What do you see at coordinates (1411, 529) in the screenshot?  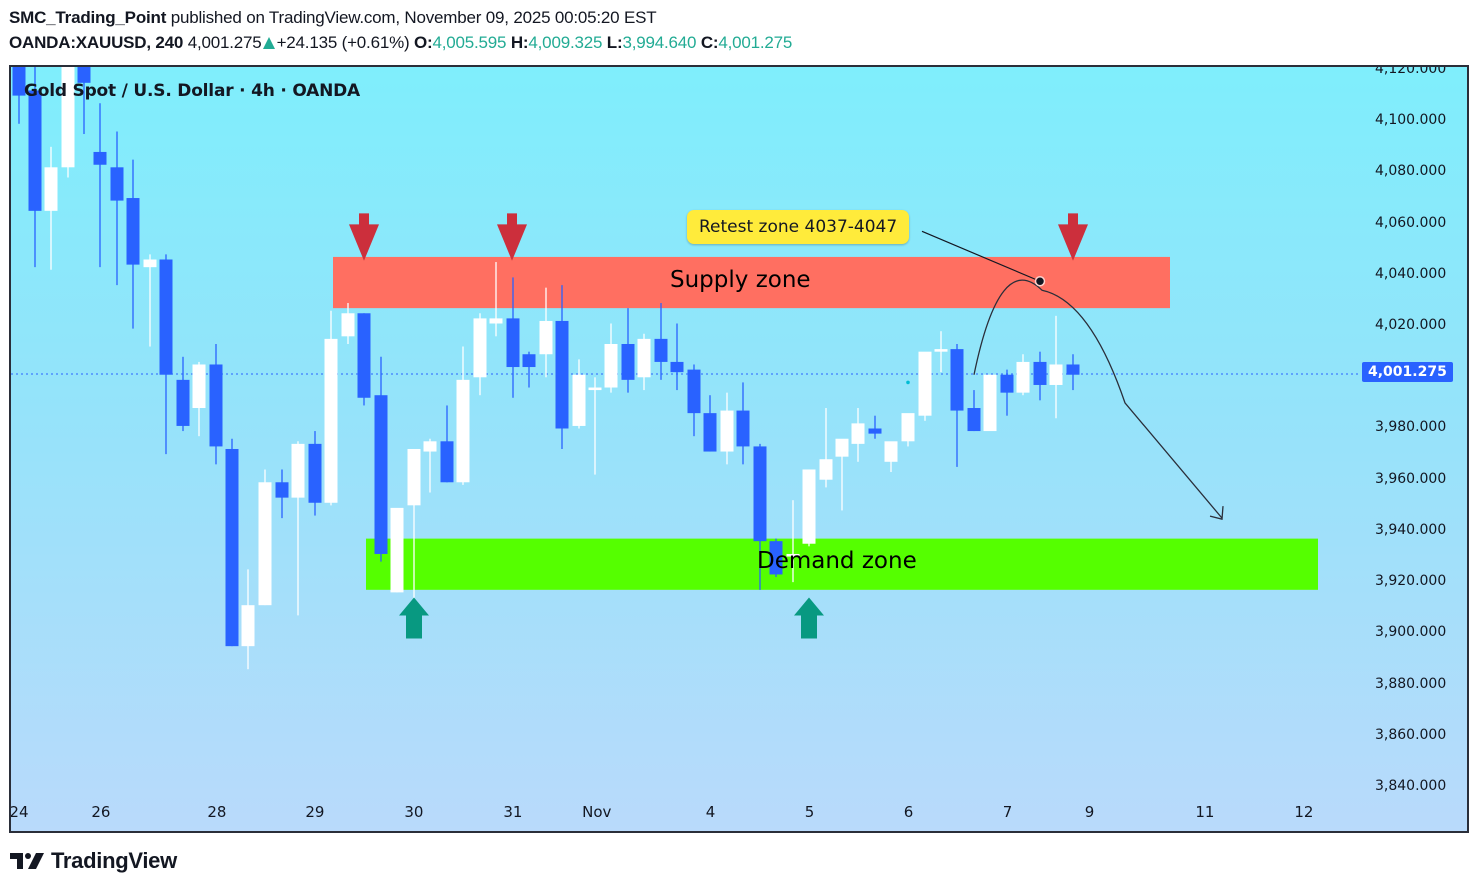 I see `price-axis-label: 3,940.000` at bounding box center [1411, 529].